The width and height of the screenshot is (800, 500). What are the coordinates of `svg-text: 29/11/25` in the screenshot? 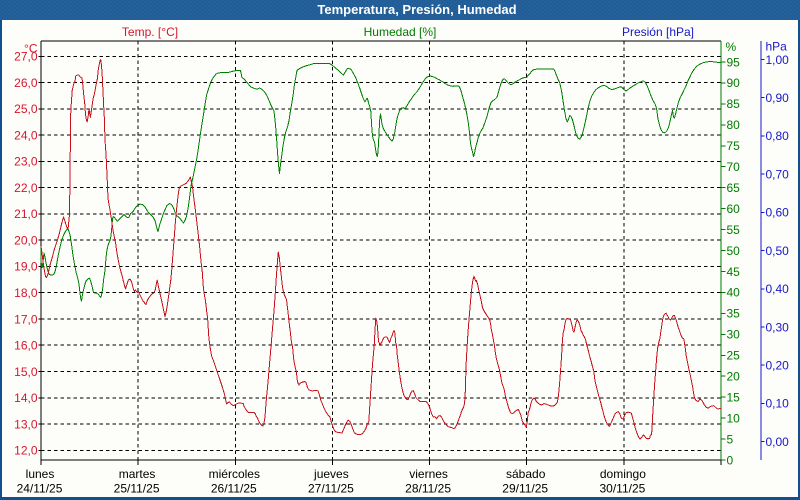 It's located at (525, 488).